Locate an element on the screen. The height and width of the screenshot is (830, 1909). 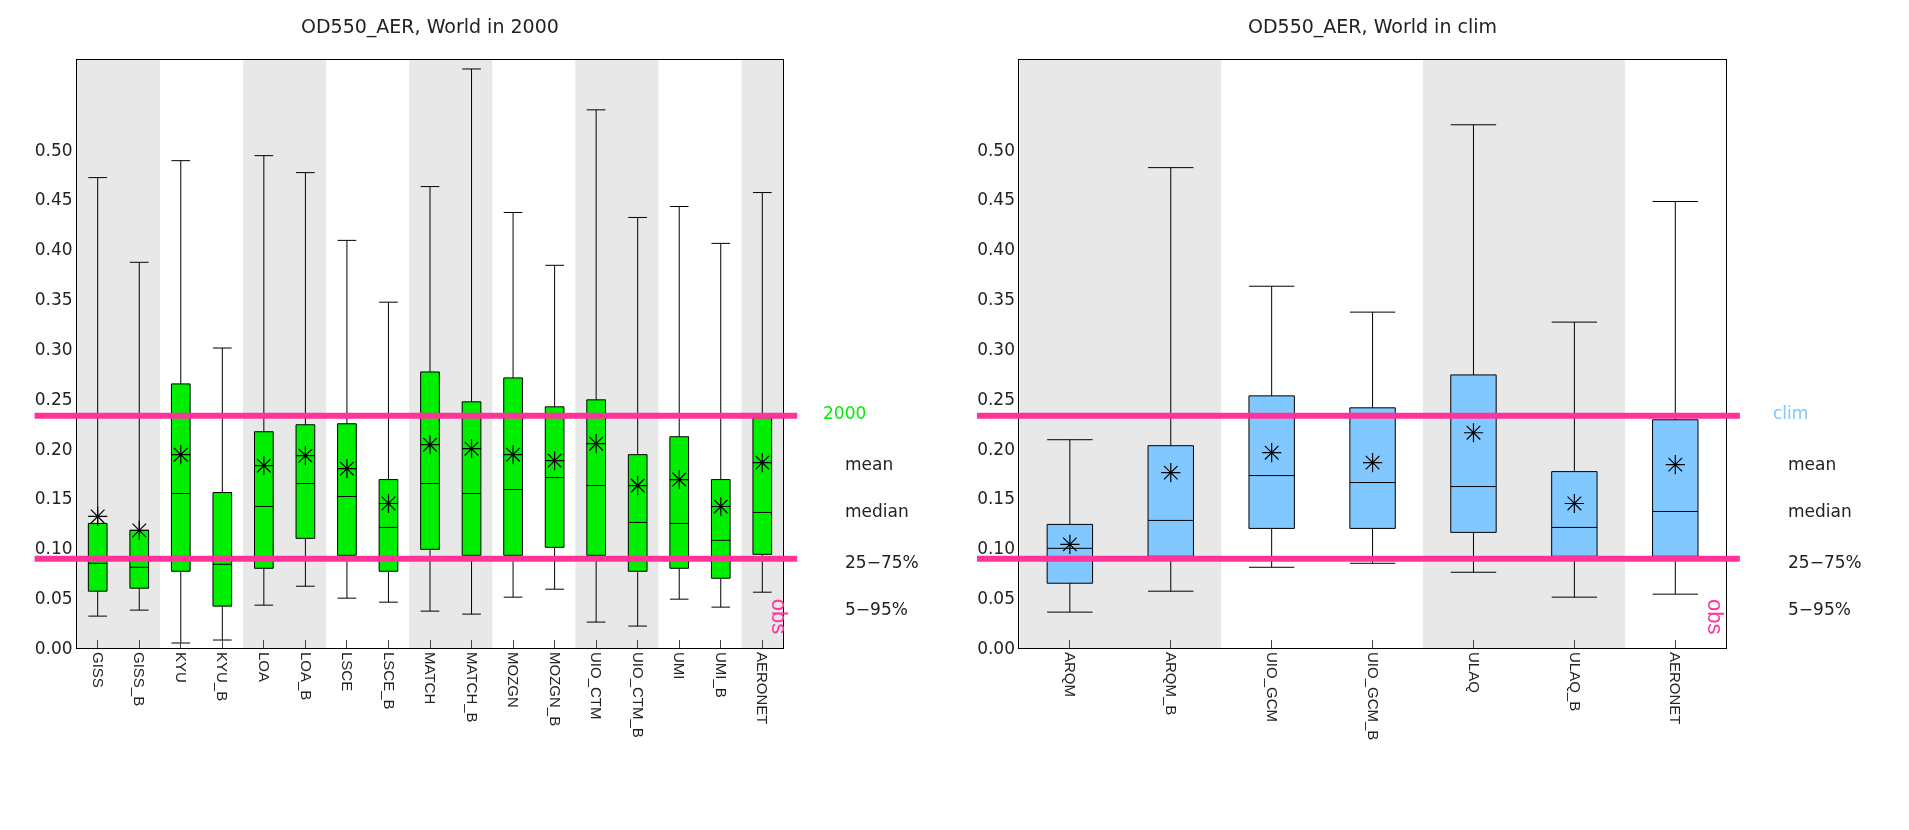
x-tick-label: ARQM_B is located at coordinates (1171, 684).